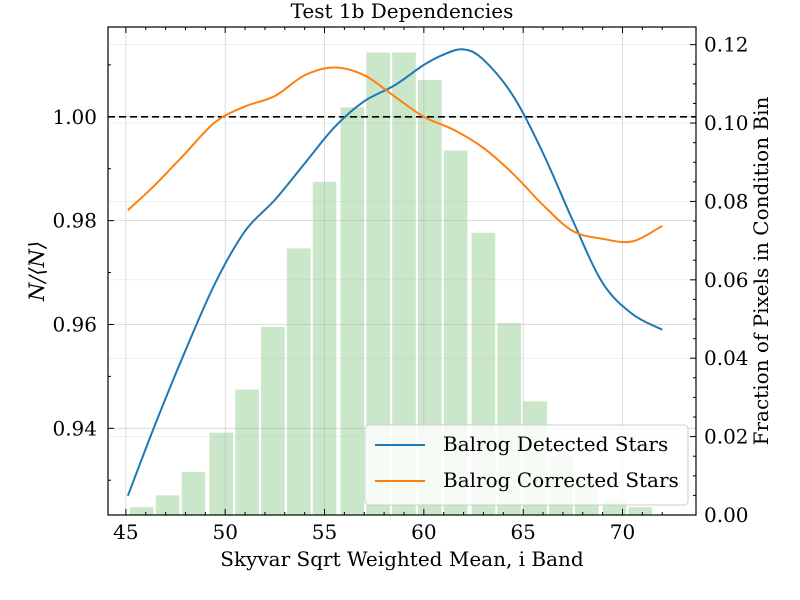 The image size is (800, 600). What do you see at coordinates (125, 532) in the screenshot?
I see `x-tick-label: 45` at bounding box center [125, 532].